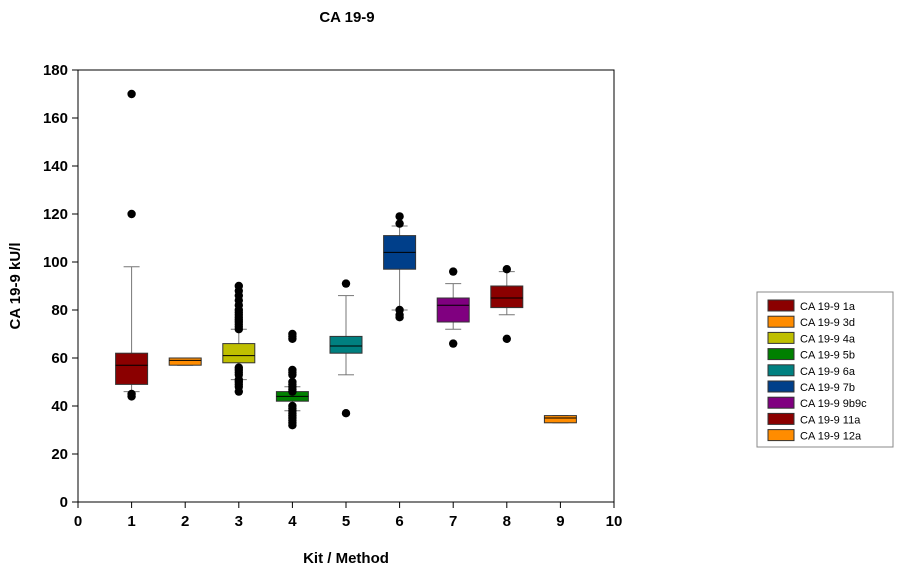 The height and width of the screenshot is (574, 900). I want to click on chart-title: CA 19-9, so click(346, 17).